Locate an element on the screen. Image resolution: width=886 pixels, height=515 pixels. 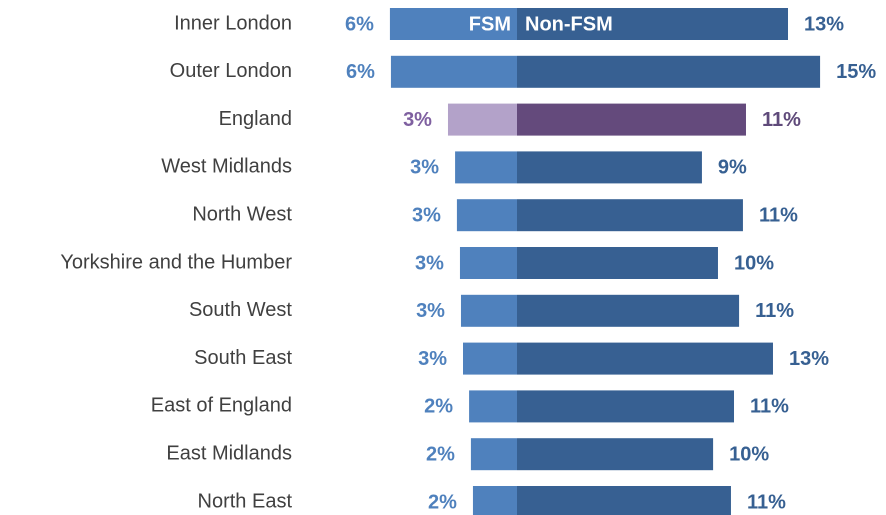
category-label: Yorkshire and the Humber is located at coordinates (176, 262).